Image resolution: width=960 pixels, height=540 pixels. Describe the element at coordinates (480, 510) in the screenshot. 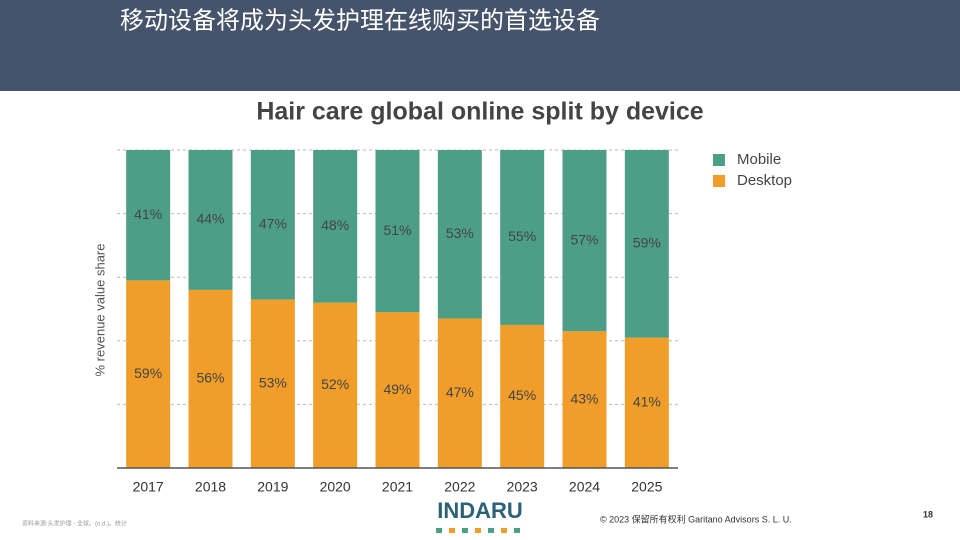

I see `logo: INDARU` at that location.